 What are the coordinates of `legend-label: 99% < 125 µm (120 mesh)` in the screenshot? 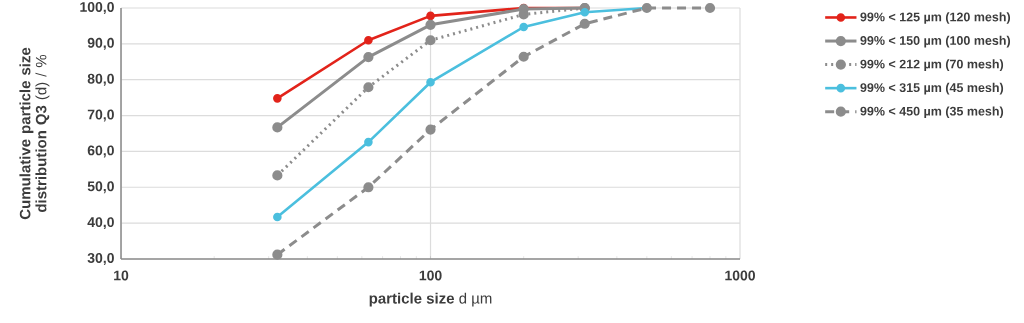 It's located at (935, 18).